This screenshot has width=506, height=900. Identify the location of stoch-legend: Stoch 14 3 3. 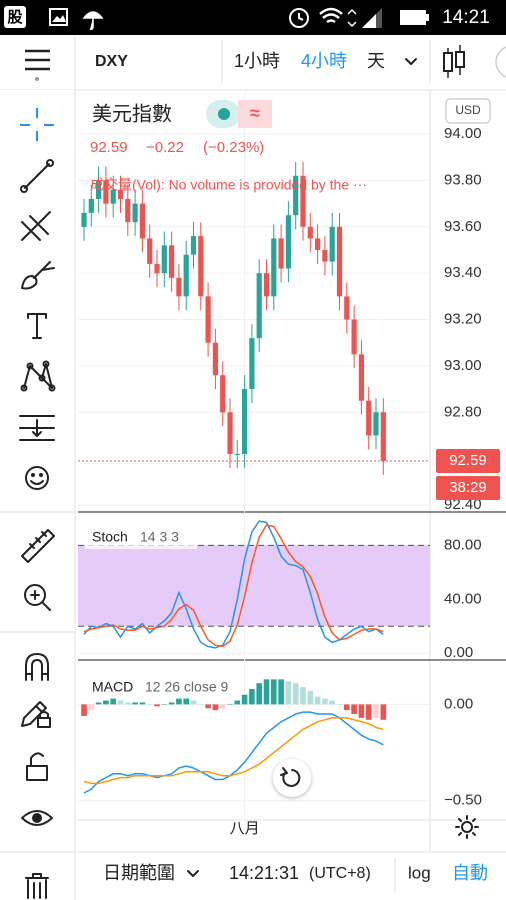
(141, 538).